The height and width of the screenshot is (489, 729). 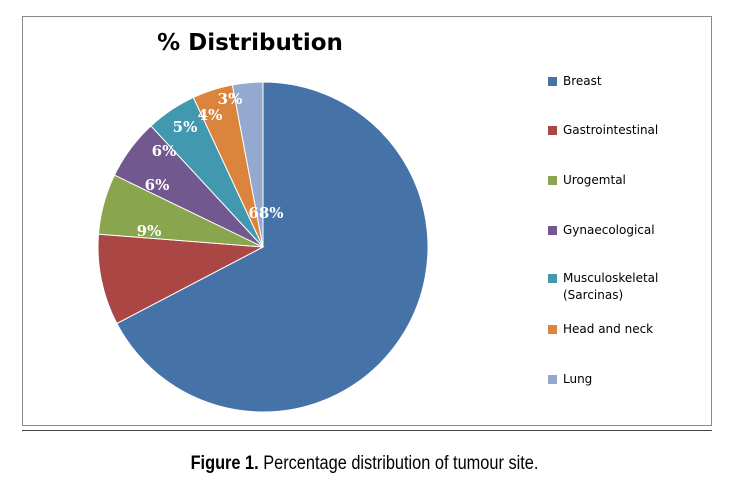 What do you see at coordinates (611, 130) in the screenshot?
I see `legend-label: Gastrointestinal` at bounding box center [611, 130].